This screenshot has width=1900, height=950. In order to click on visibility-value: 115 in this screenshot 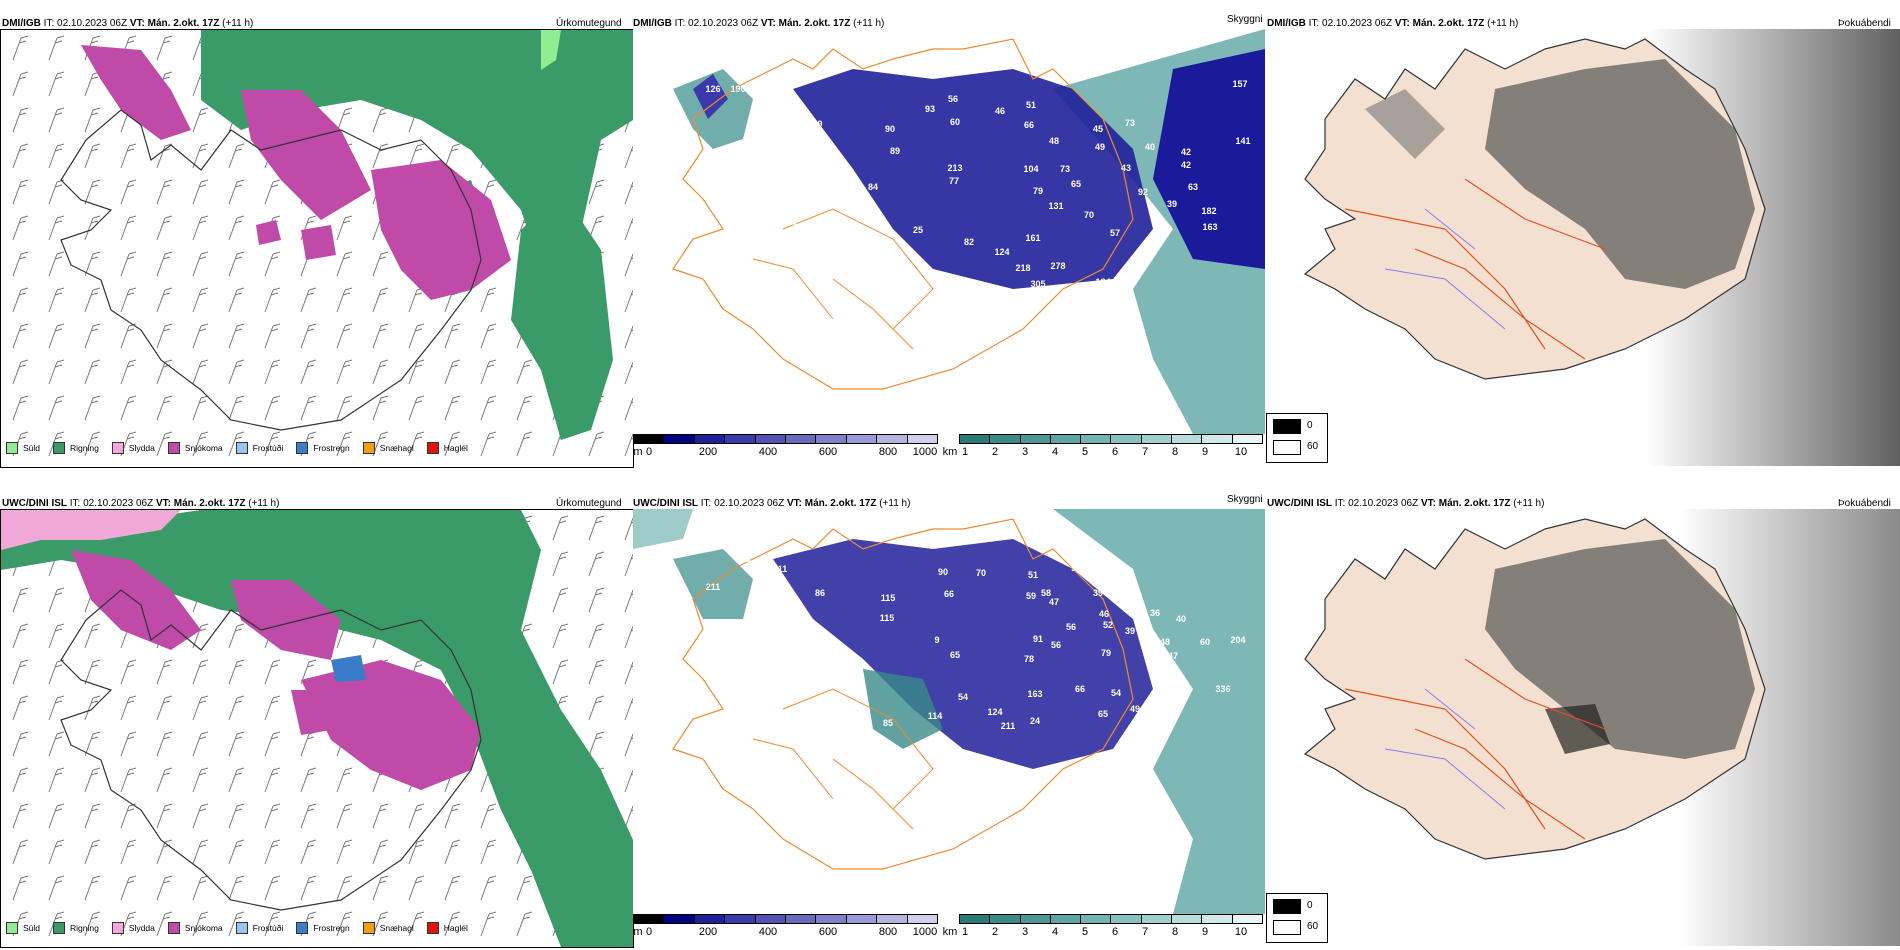, I will do `click(888, 598)`.